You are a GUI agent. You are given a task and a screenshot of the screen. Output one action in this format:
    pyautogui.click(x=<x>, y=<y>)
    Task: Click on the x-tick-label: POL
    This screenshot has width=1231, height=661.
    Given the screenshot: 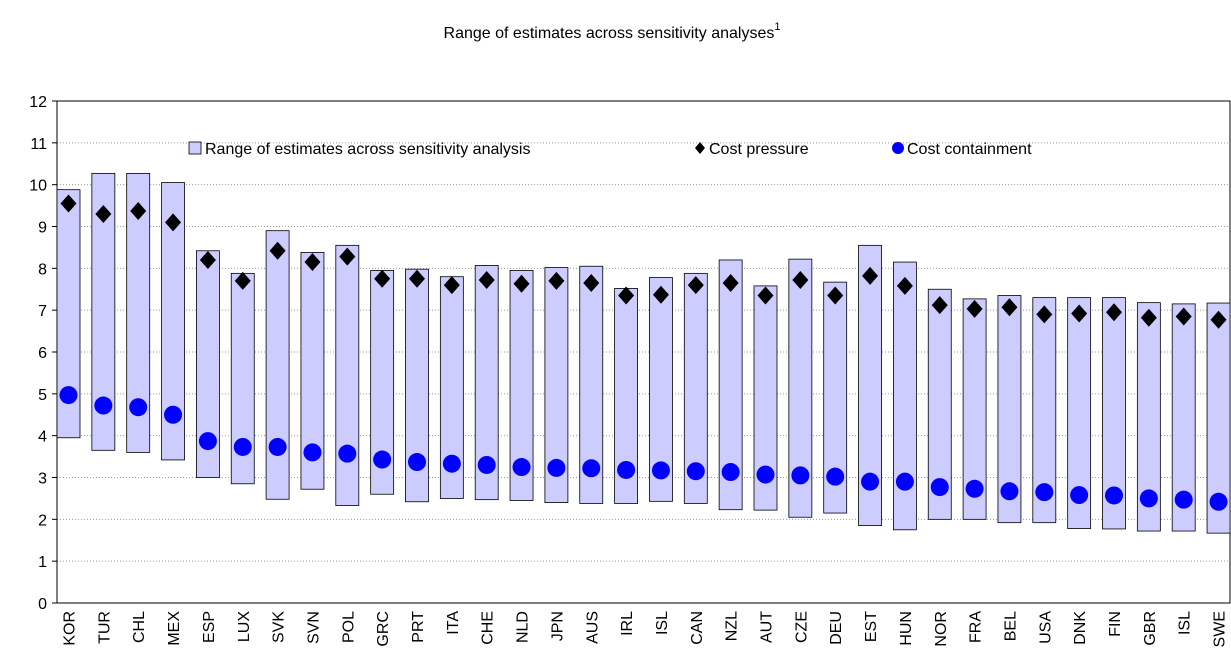 What is the action you would take?
    pyautogui.click(x=348, y=627)
    